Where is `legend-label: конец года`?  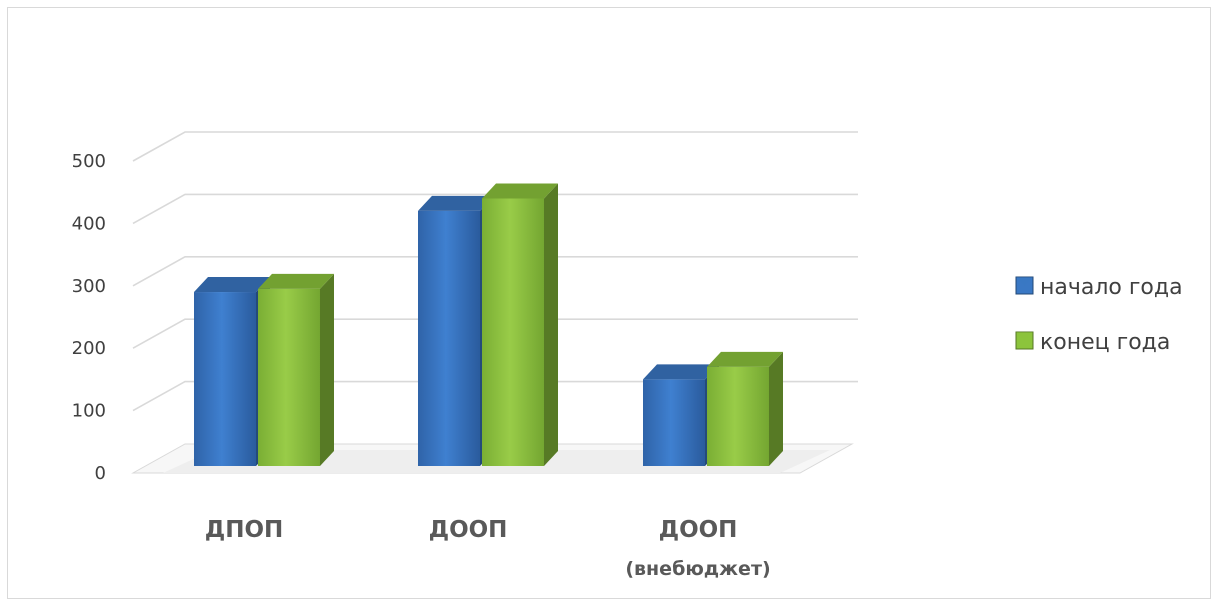 legend-label: конец года is located at coordinates (1105, 342).